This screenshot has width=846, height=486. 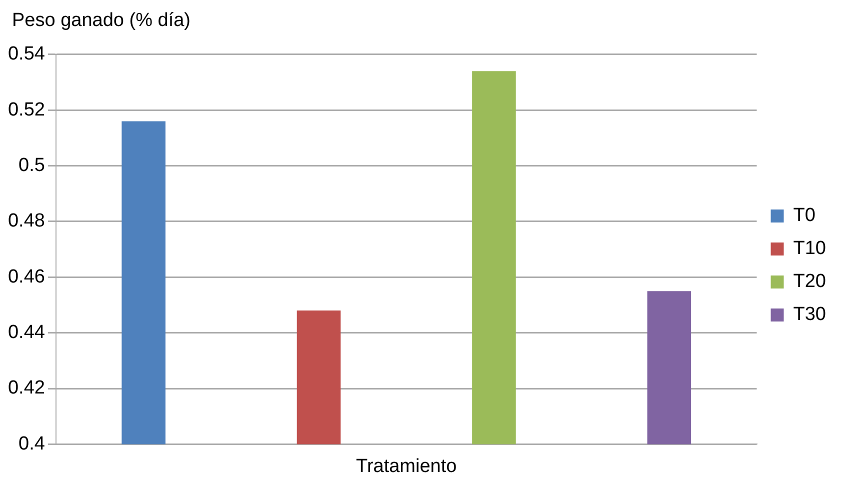 I want to click on y-tick-label: 0.54, so click(x=27, y=54).